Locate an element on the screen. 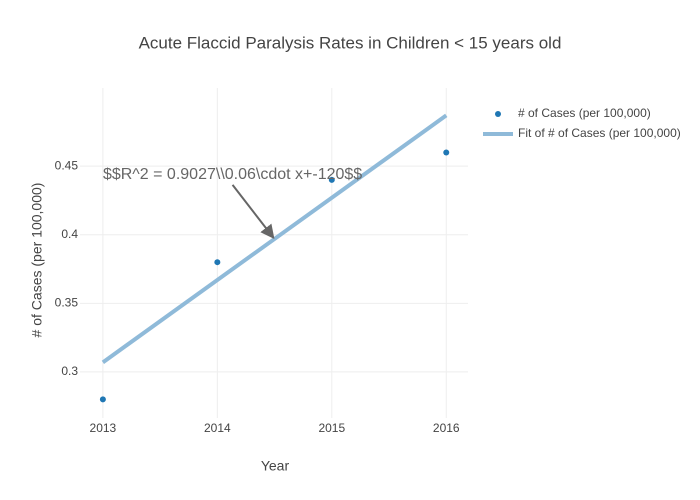 The height and width of the screenshot is (500, 700). legend-swatch is located at coordinates (498, 114).